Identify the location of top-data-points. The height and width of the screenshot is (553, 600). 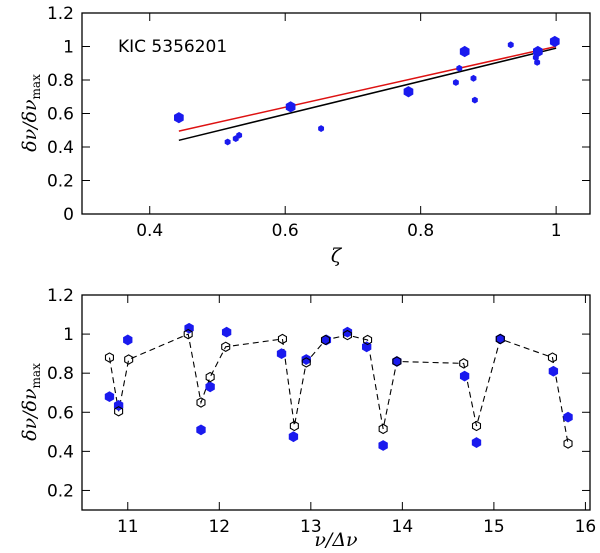
(367, 90).